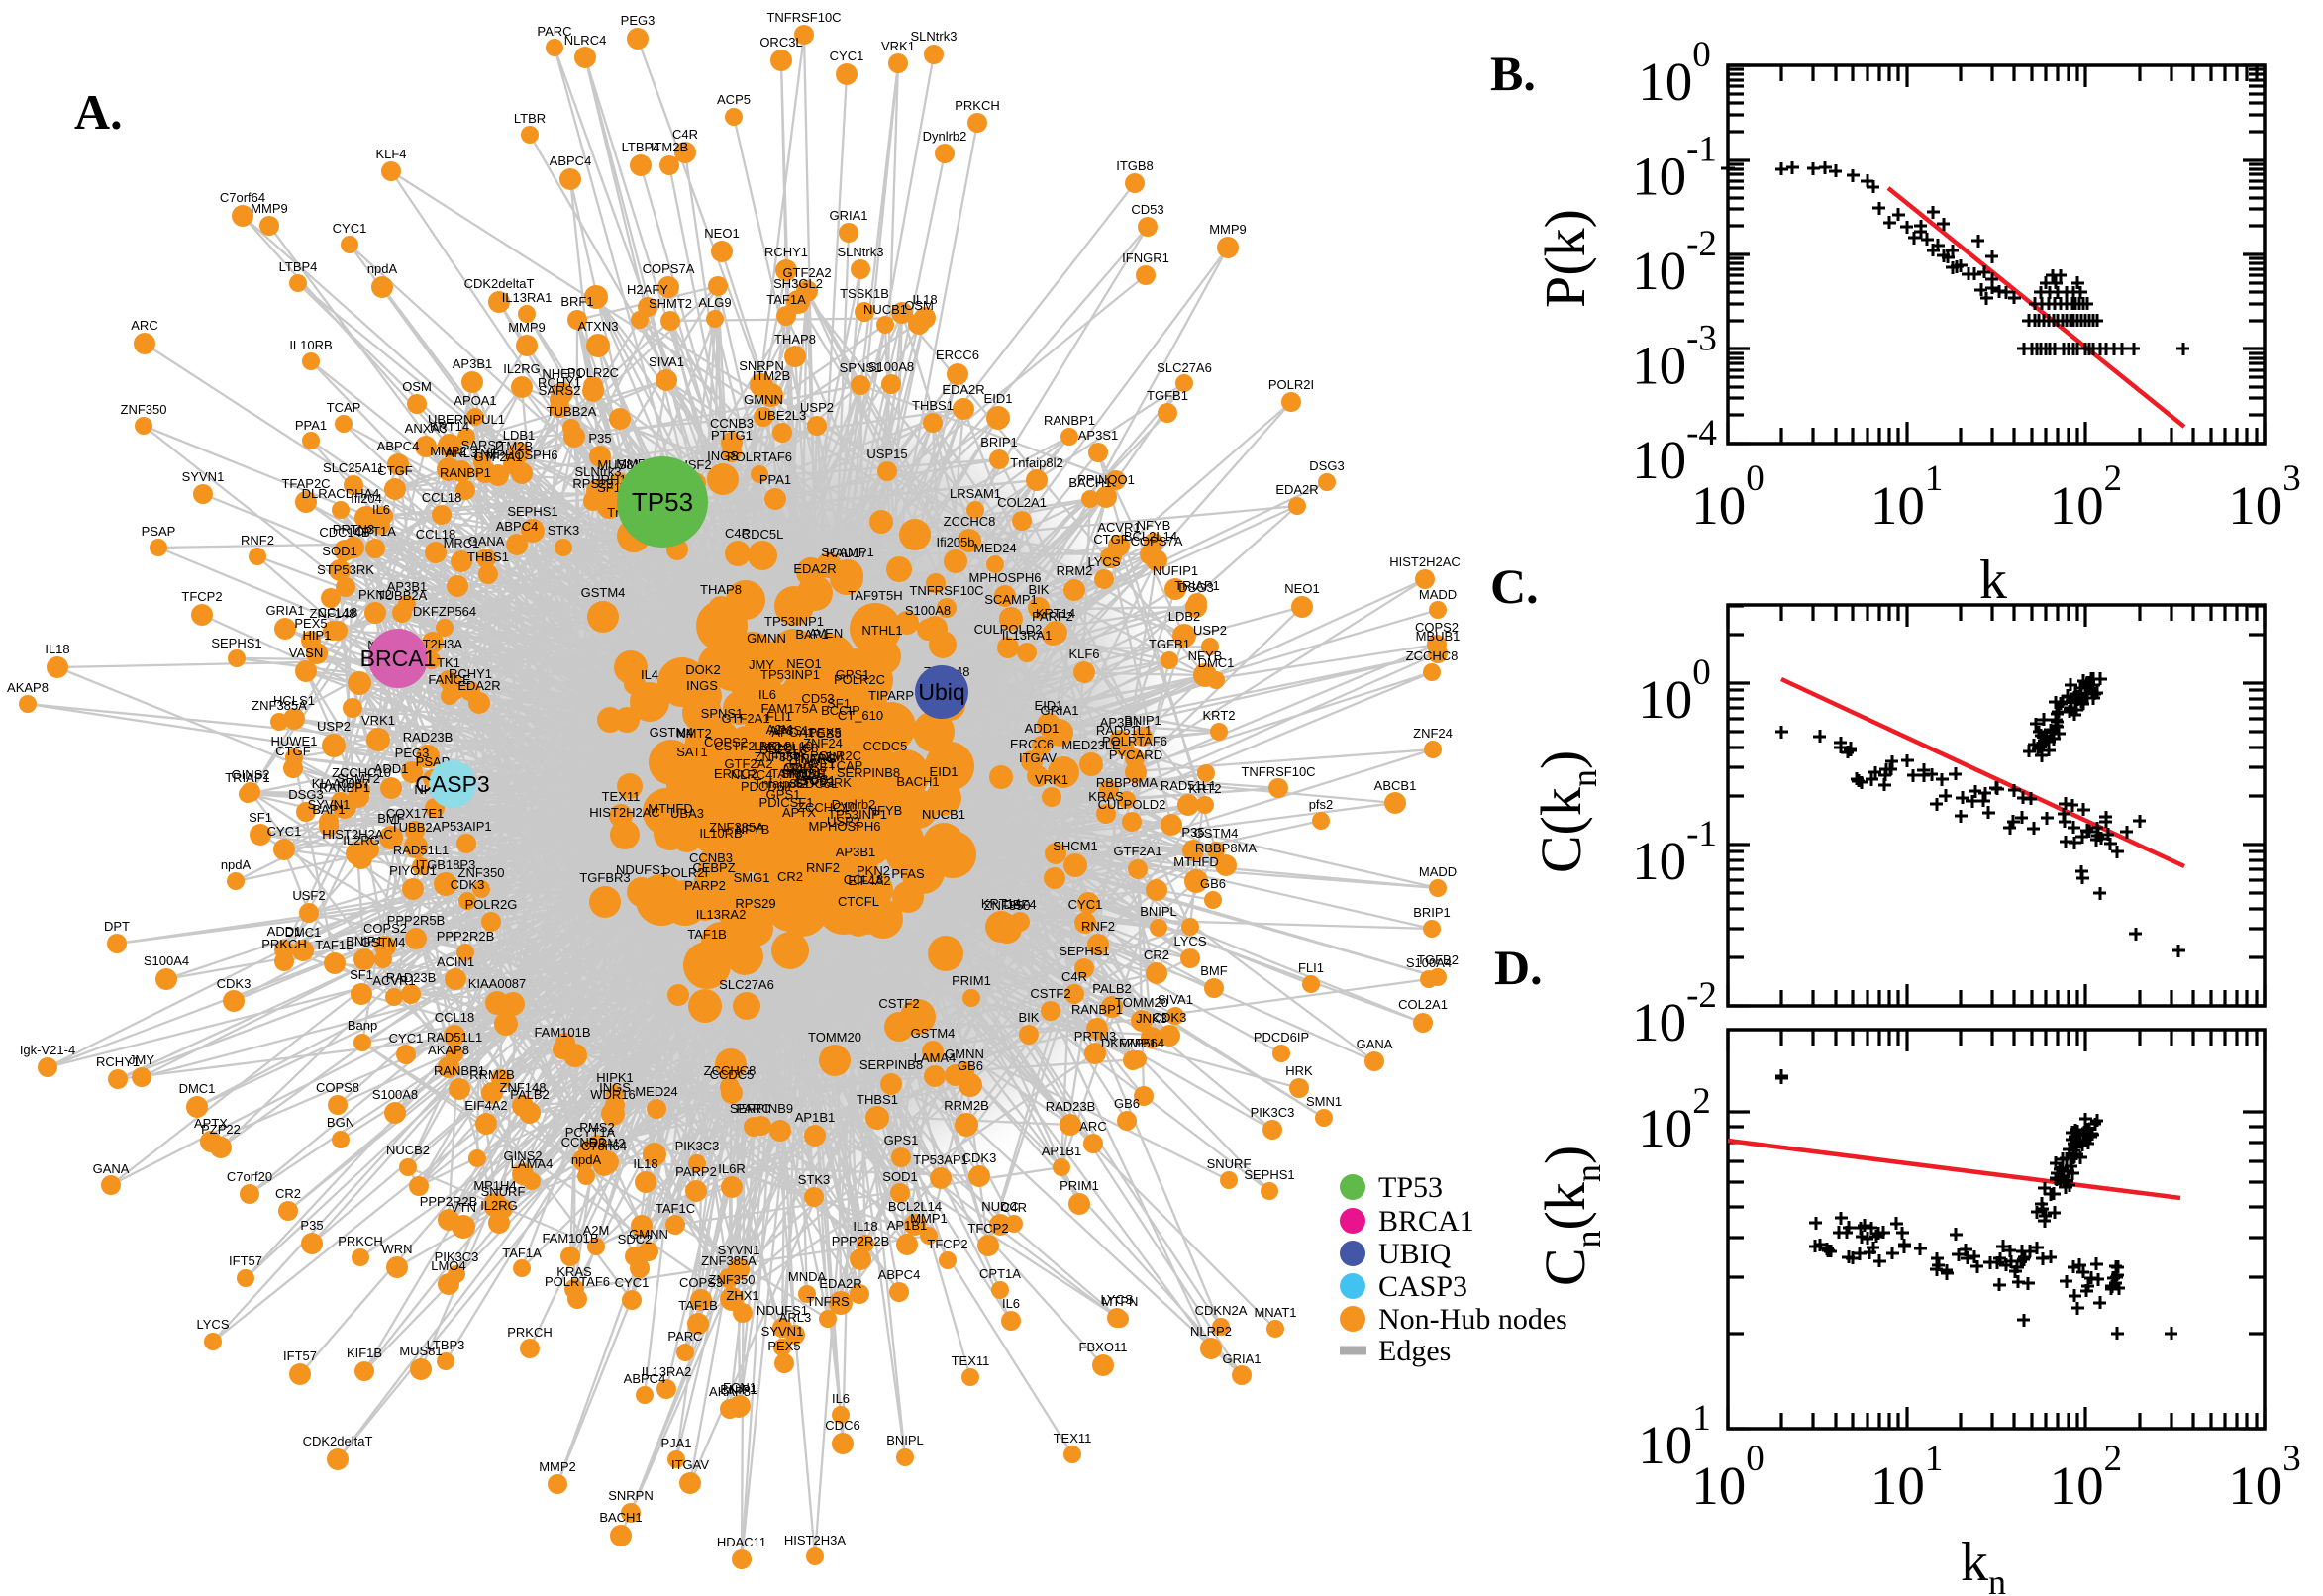  I want to click on svg-text: ANXA3, so click(426, 428).